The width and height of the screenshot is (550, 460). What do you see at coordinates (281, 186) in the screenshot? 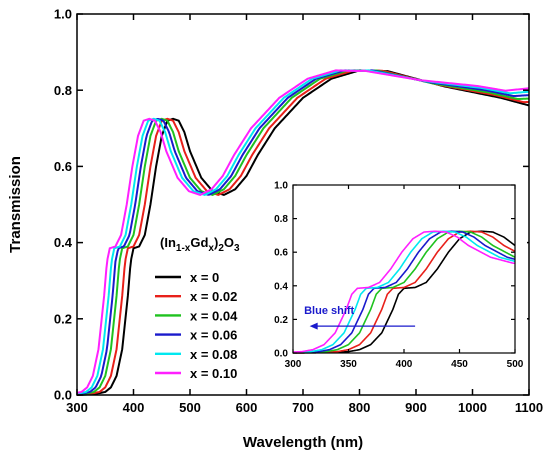
I see `inset-y-tick-label: 1.0` at bounding box center [281, 186].